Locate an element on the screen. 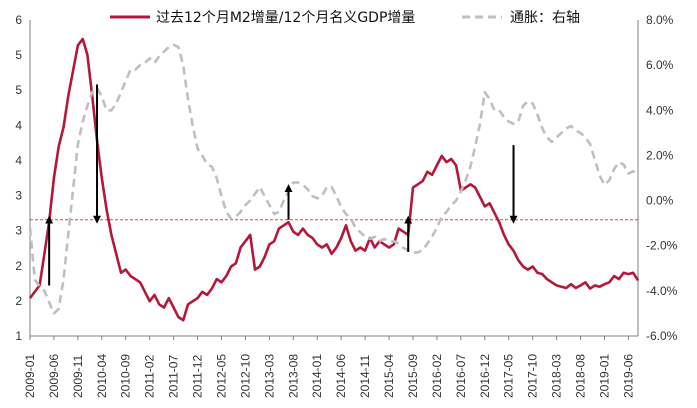 This screenshot has height=408, width=697. legend-label-inflation: 通胀：右轴 is located at coordinates (545, 18).